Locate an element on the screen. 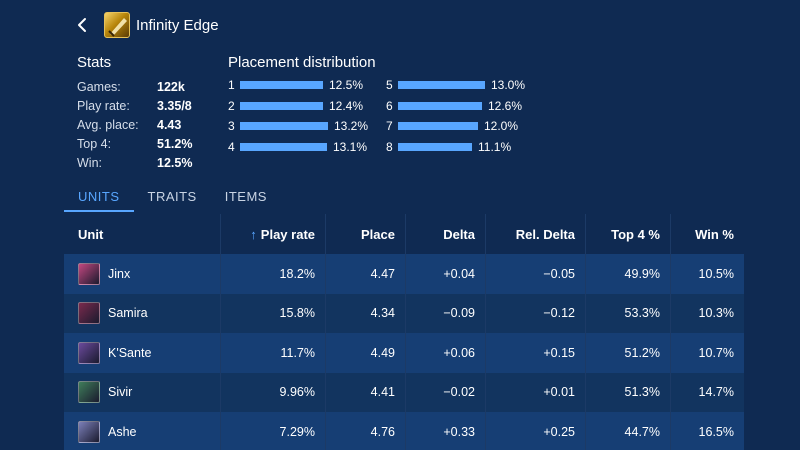 The width and height of the screenshot is (800, 450). unit-name: Samira is located at coordinates (128, 313).